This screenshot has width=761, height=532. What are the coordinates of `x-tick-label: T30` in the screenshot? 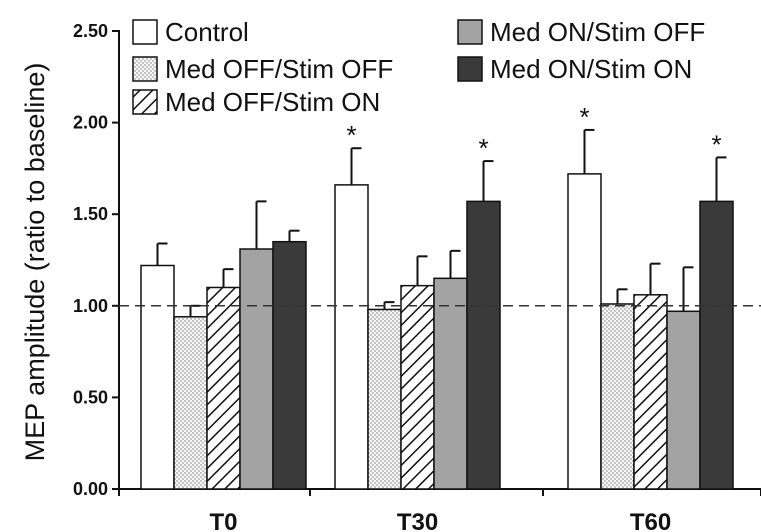 It's located at (417, 520).